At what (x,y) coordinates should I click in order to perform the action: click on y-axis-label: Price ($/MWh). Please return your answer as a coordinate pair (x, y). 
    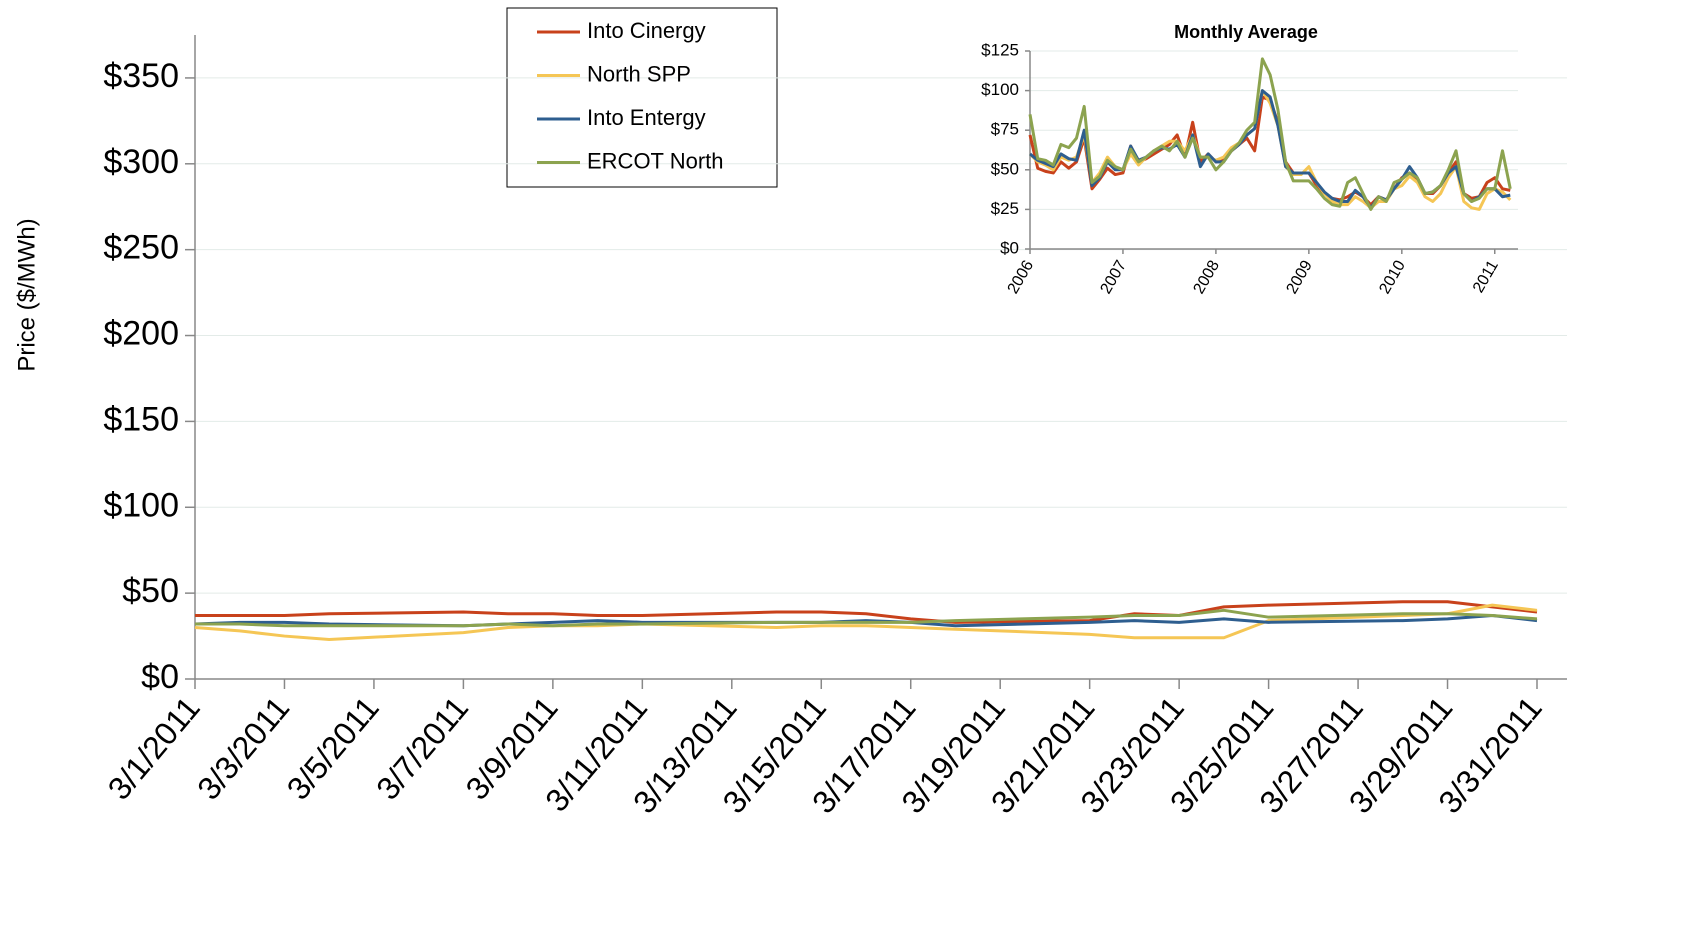
    Looking at the image, I should click on (26, 294).